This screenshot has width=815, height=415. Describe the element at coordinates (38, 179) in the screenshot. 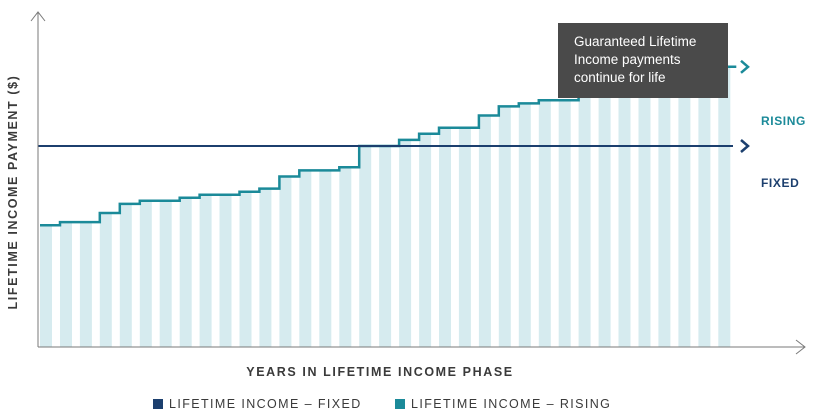

I see `y-axis` at that location.